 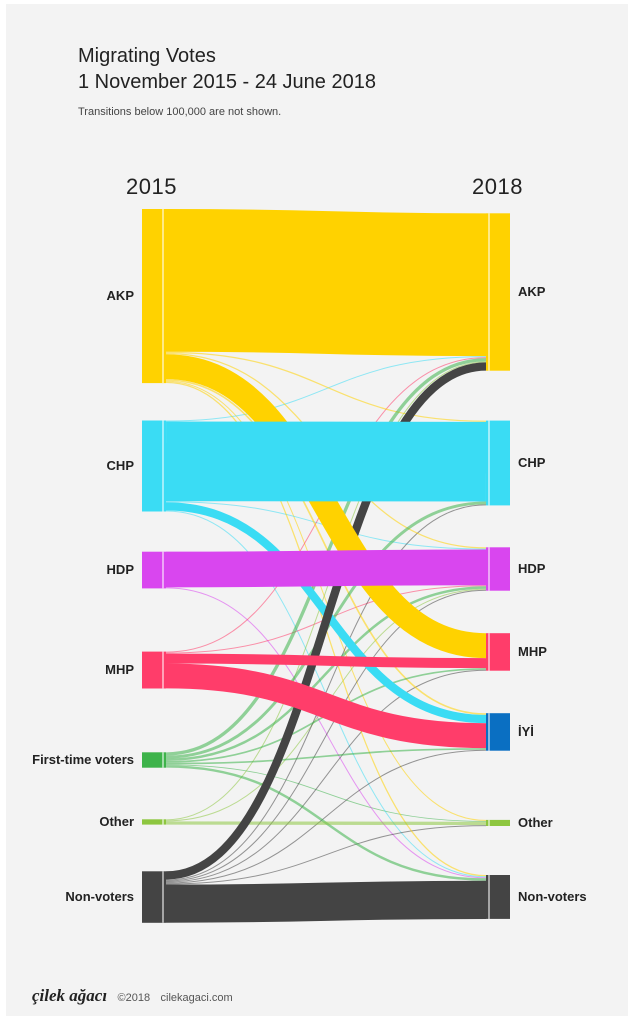 What do you see at coordinates (154, 822) in the screenshot?
I see `node-left-other` at bounding box center [154, 822].